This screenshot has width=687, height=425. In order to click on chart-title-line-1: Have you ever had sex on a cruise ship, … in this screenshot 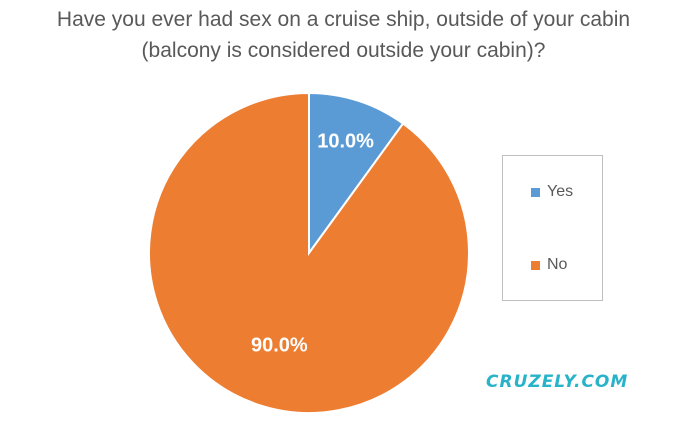, I will do `click(343, 19)`.